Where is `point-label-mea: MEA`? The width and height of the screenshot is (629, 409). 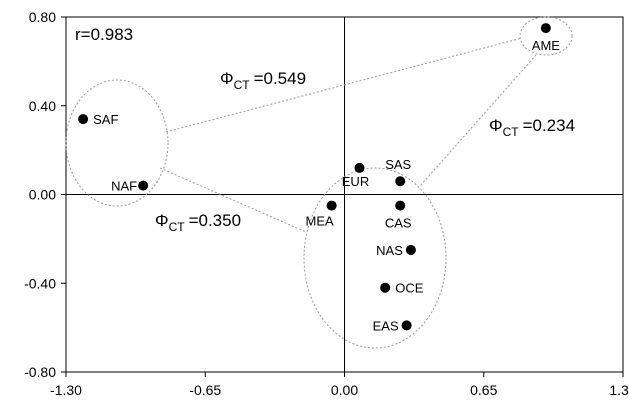 point-label-mea: MEA is located at coordinates (320, 221).